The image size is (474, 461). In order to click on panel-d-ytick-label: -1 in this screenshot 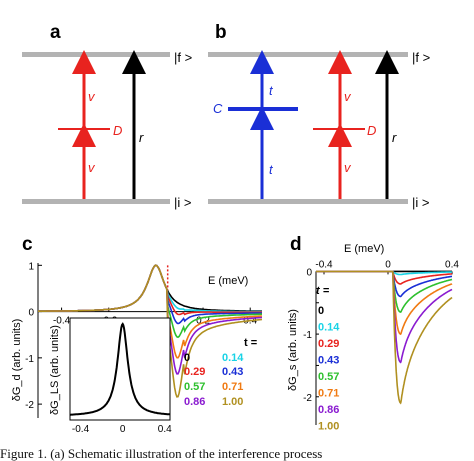, I will do `click(307, 335)`.